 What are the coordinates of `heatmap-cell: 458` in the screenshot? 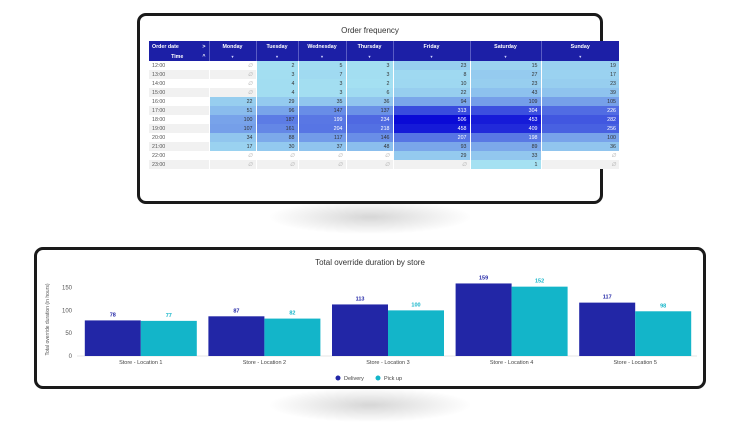 It's located at (431, 128).